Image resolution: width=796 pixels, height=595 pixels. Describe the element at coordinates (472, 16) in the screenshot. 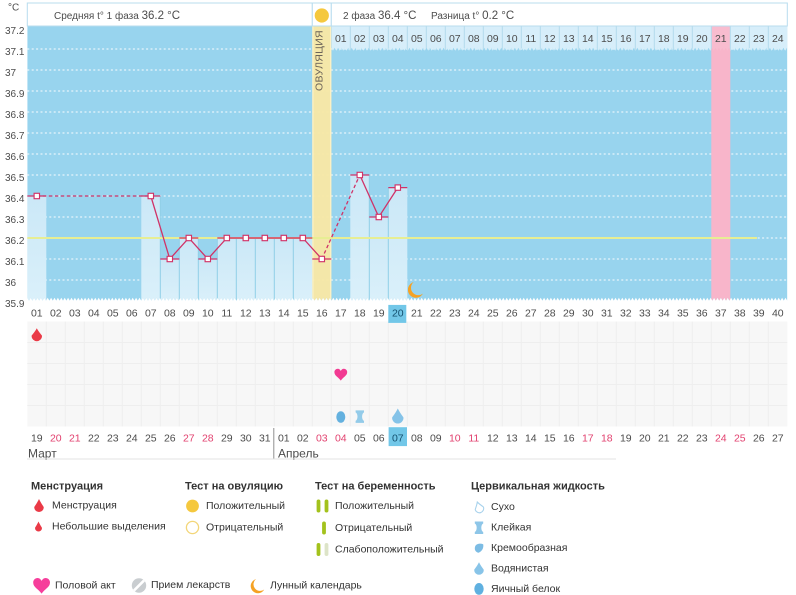

I see `svg-text: Разница t° 0.2 °C` at that location.